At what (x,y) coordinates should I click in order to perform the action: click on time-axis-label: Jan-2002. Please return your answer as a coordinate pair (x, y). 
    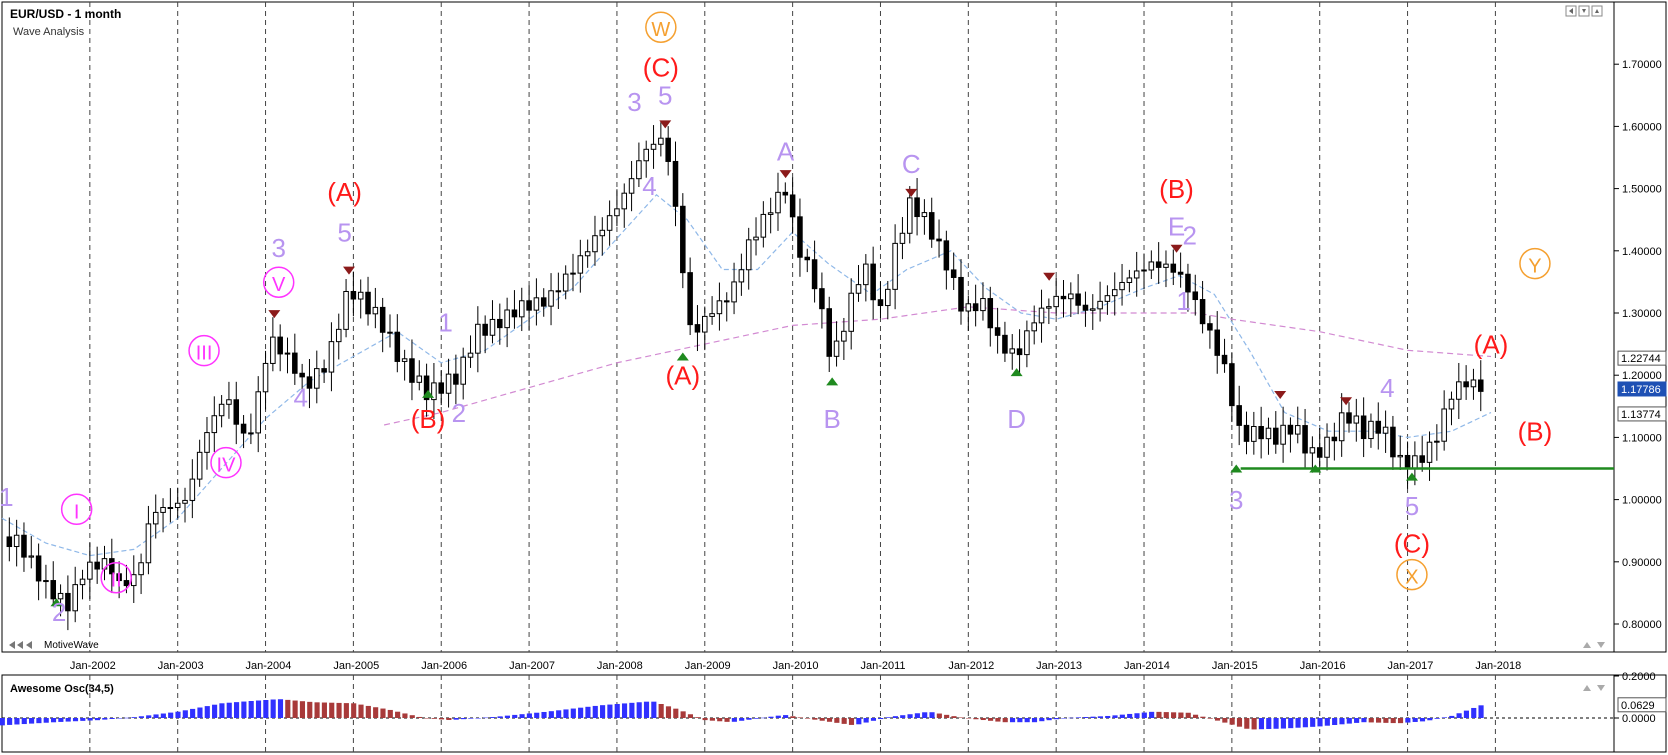
    Looking at the image, I should click on (93, 666).